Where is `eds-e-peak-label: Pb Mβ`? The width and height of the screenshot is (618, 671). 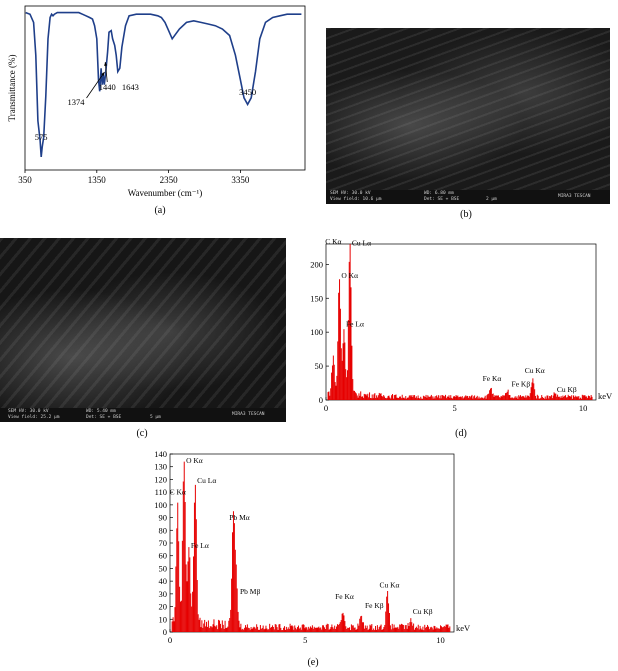 eds-e-peak-label: Pb Mβ is located at coordinates (250, 591).